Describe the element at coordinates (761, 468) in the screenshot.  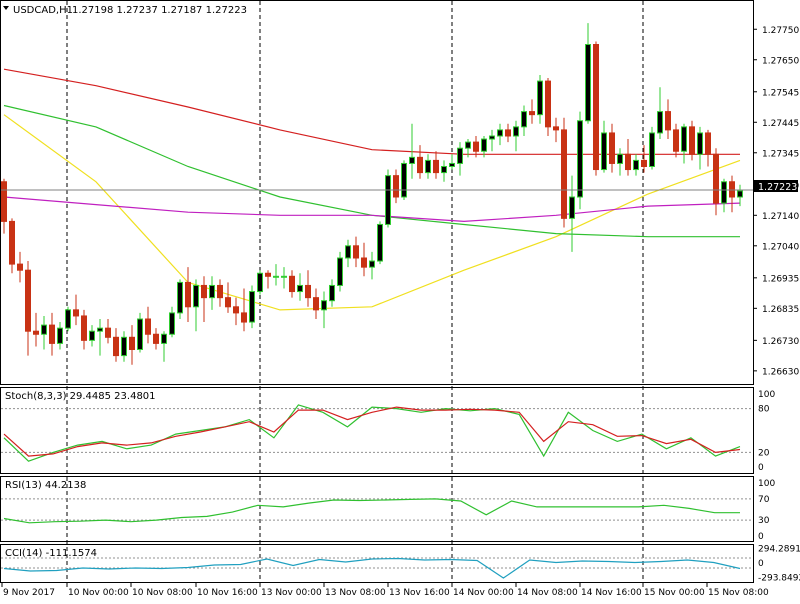
I see `stoch-tick-label: 0` at that location.